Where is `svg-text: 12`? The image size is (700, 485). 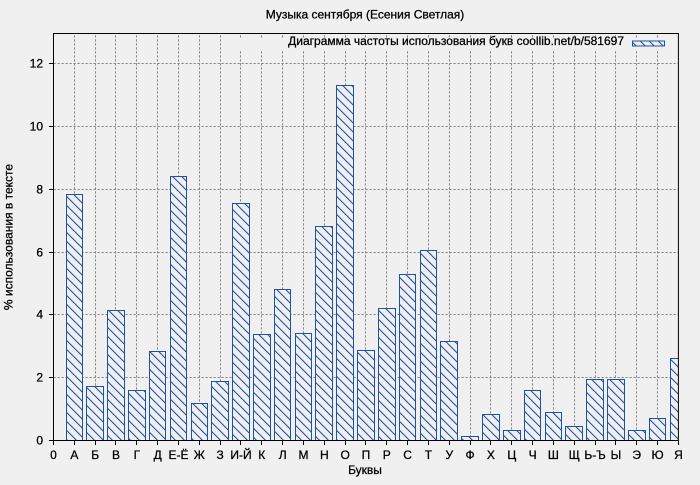
svg-text: 12 is located at coordinates (37, 63).